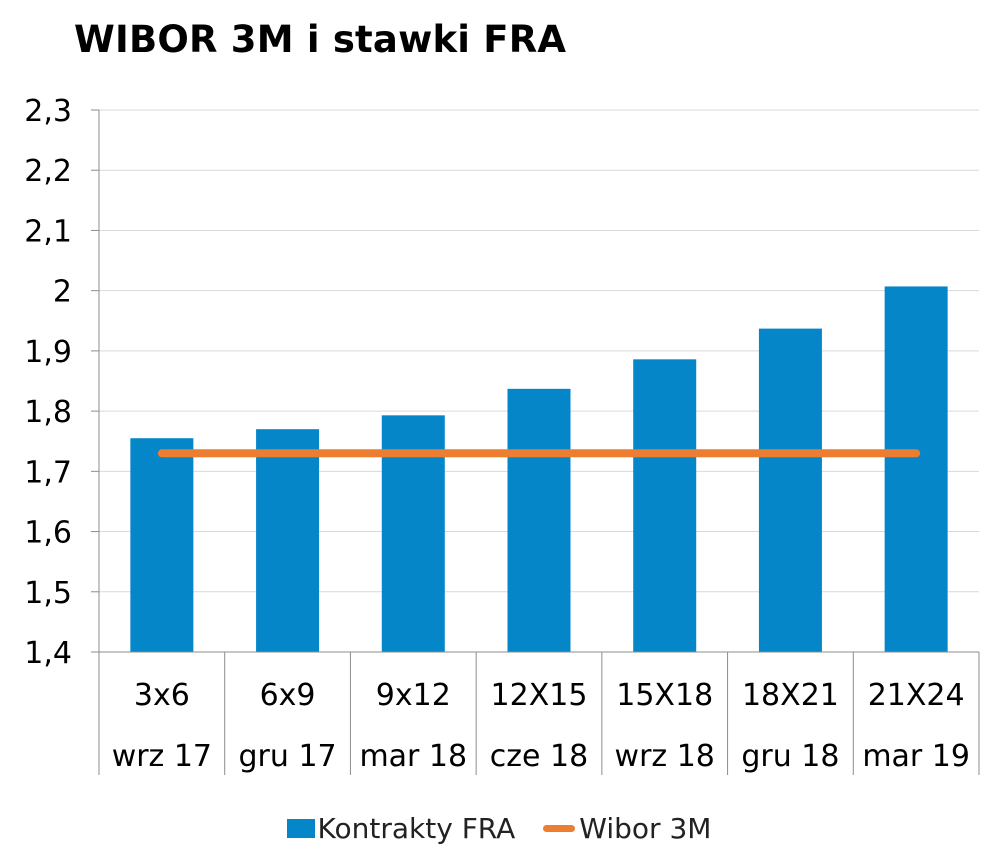 Image resolution: width=998 pixels, height=864 pixels. Describe the element at coordinates (62, 292) in the screenshot. I see `y-tick-label: 2` at that location.